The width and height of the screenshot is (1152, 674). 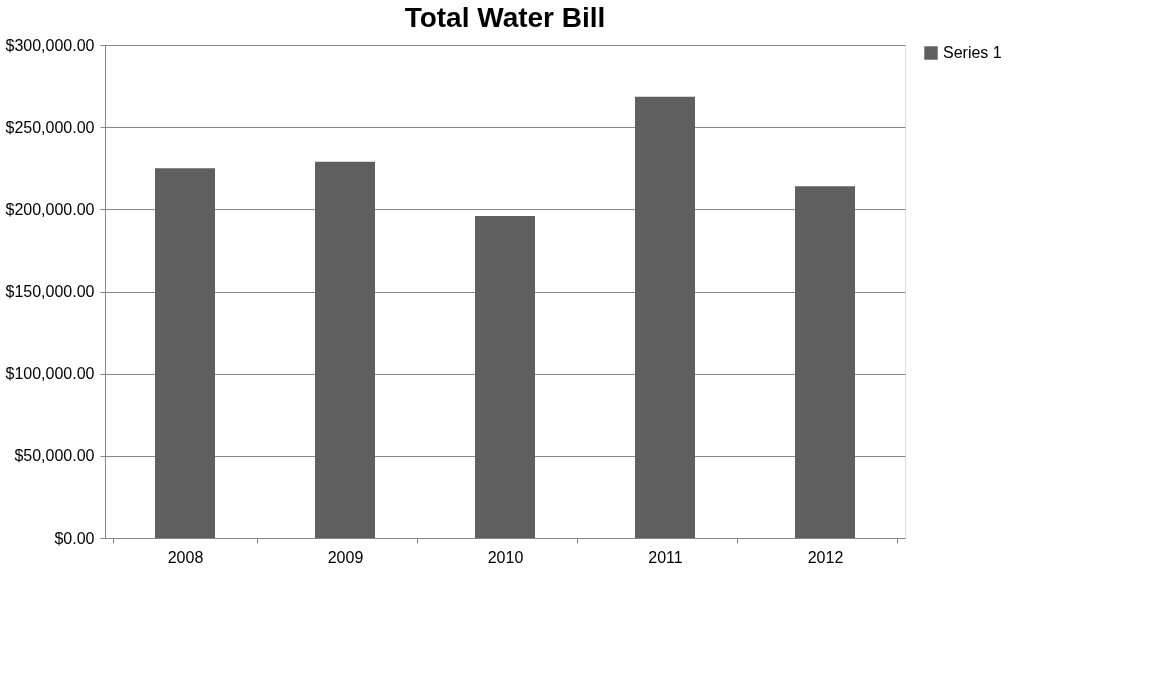 What do you see at coordinates (74, 538) in the screenshot?
I see `y-tick-label: $0.00` at bounding box center [74, 538].